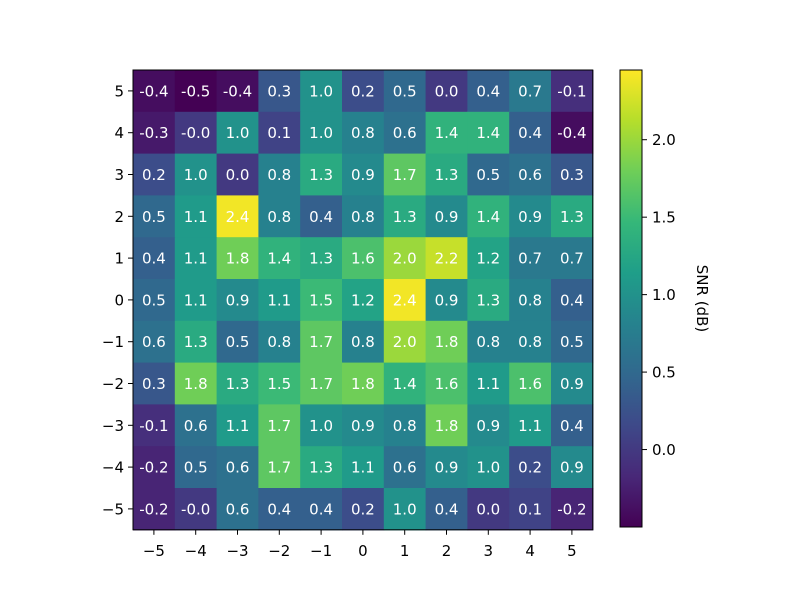  I want to click on x-tick-label: 0, so click(363, 551).